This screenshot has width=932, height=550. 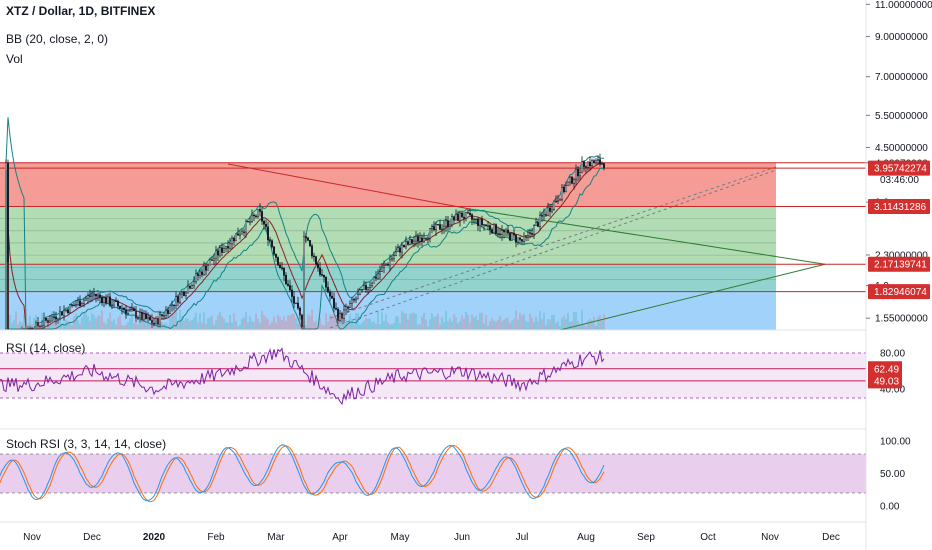 I want to click on level-tag-label: 3.95742274, so click(x=900, y=169).